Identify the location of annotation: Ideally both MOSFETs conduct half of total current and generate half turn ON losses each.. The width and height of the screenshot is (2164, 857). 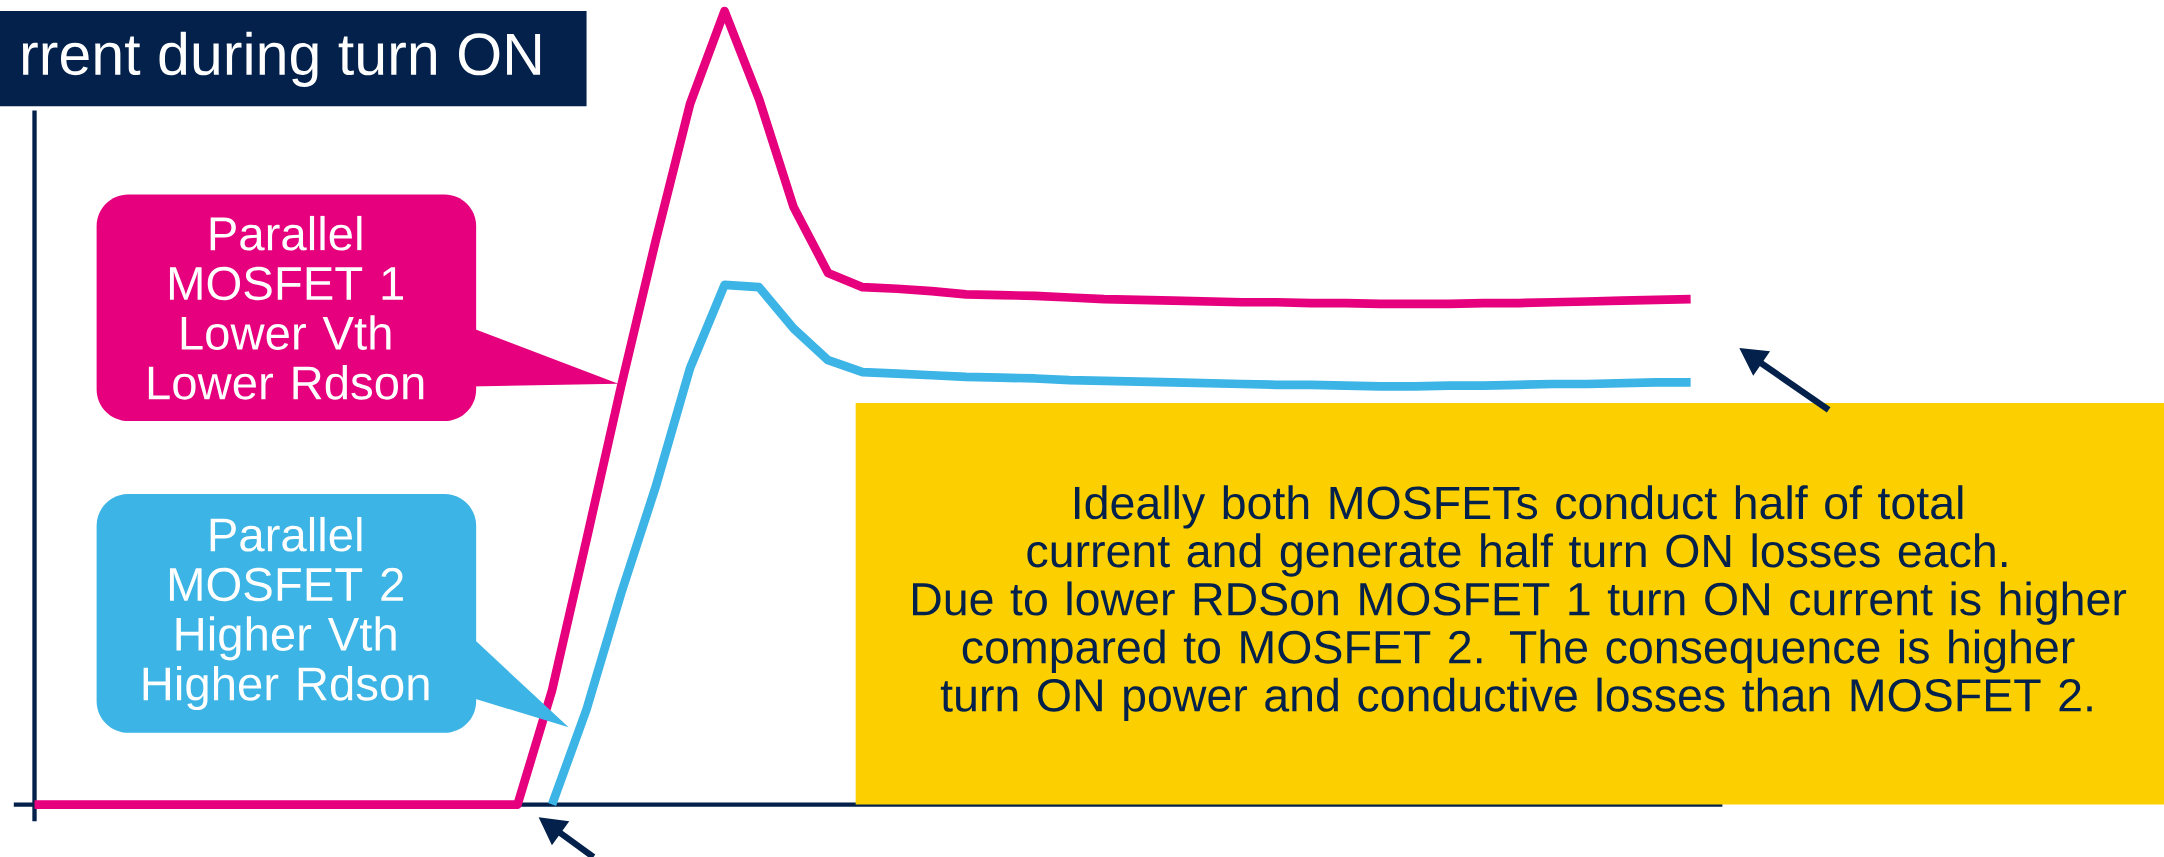
(1517, 531).